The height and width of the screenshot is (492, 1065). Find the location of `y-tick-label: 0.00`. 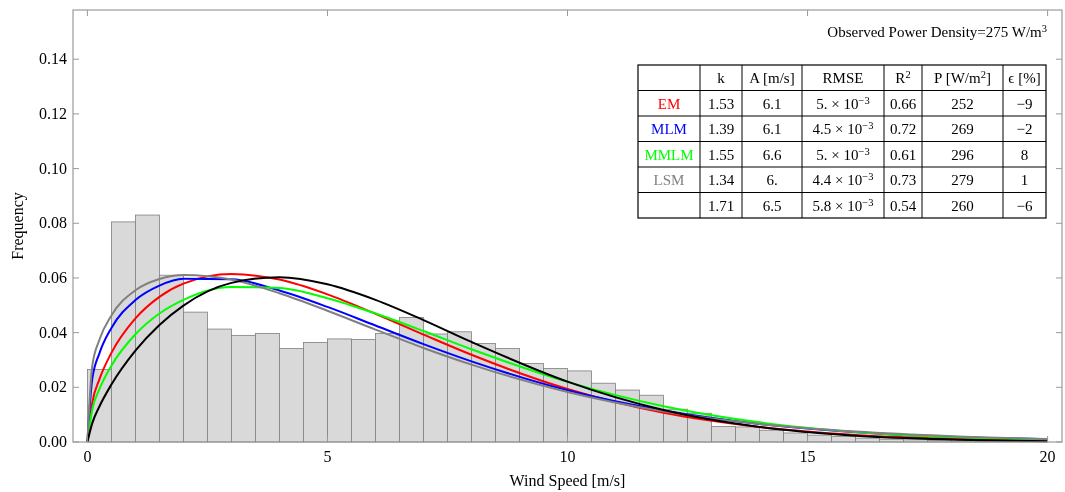

y-tick-label: 0.00 is located at coordinates (53, 441).